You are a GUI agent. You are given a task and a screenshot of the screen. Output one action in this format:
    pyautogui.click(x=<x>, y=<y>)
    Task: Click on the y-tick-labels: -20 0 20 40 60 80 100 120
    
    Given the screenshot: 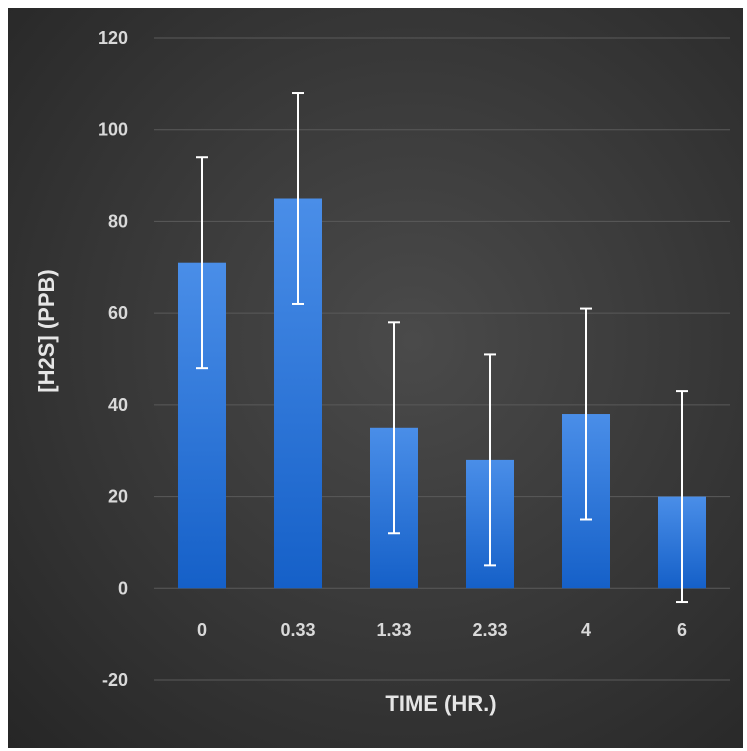 What is the action you would take?
    pyautogui.click(x=113, y=359)
    